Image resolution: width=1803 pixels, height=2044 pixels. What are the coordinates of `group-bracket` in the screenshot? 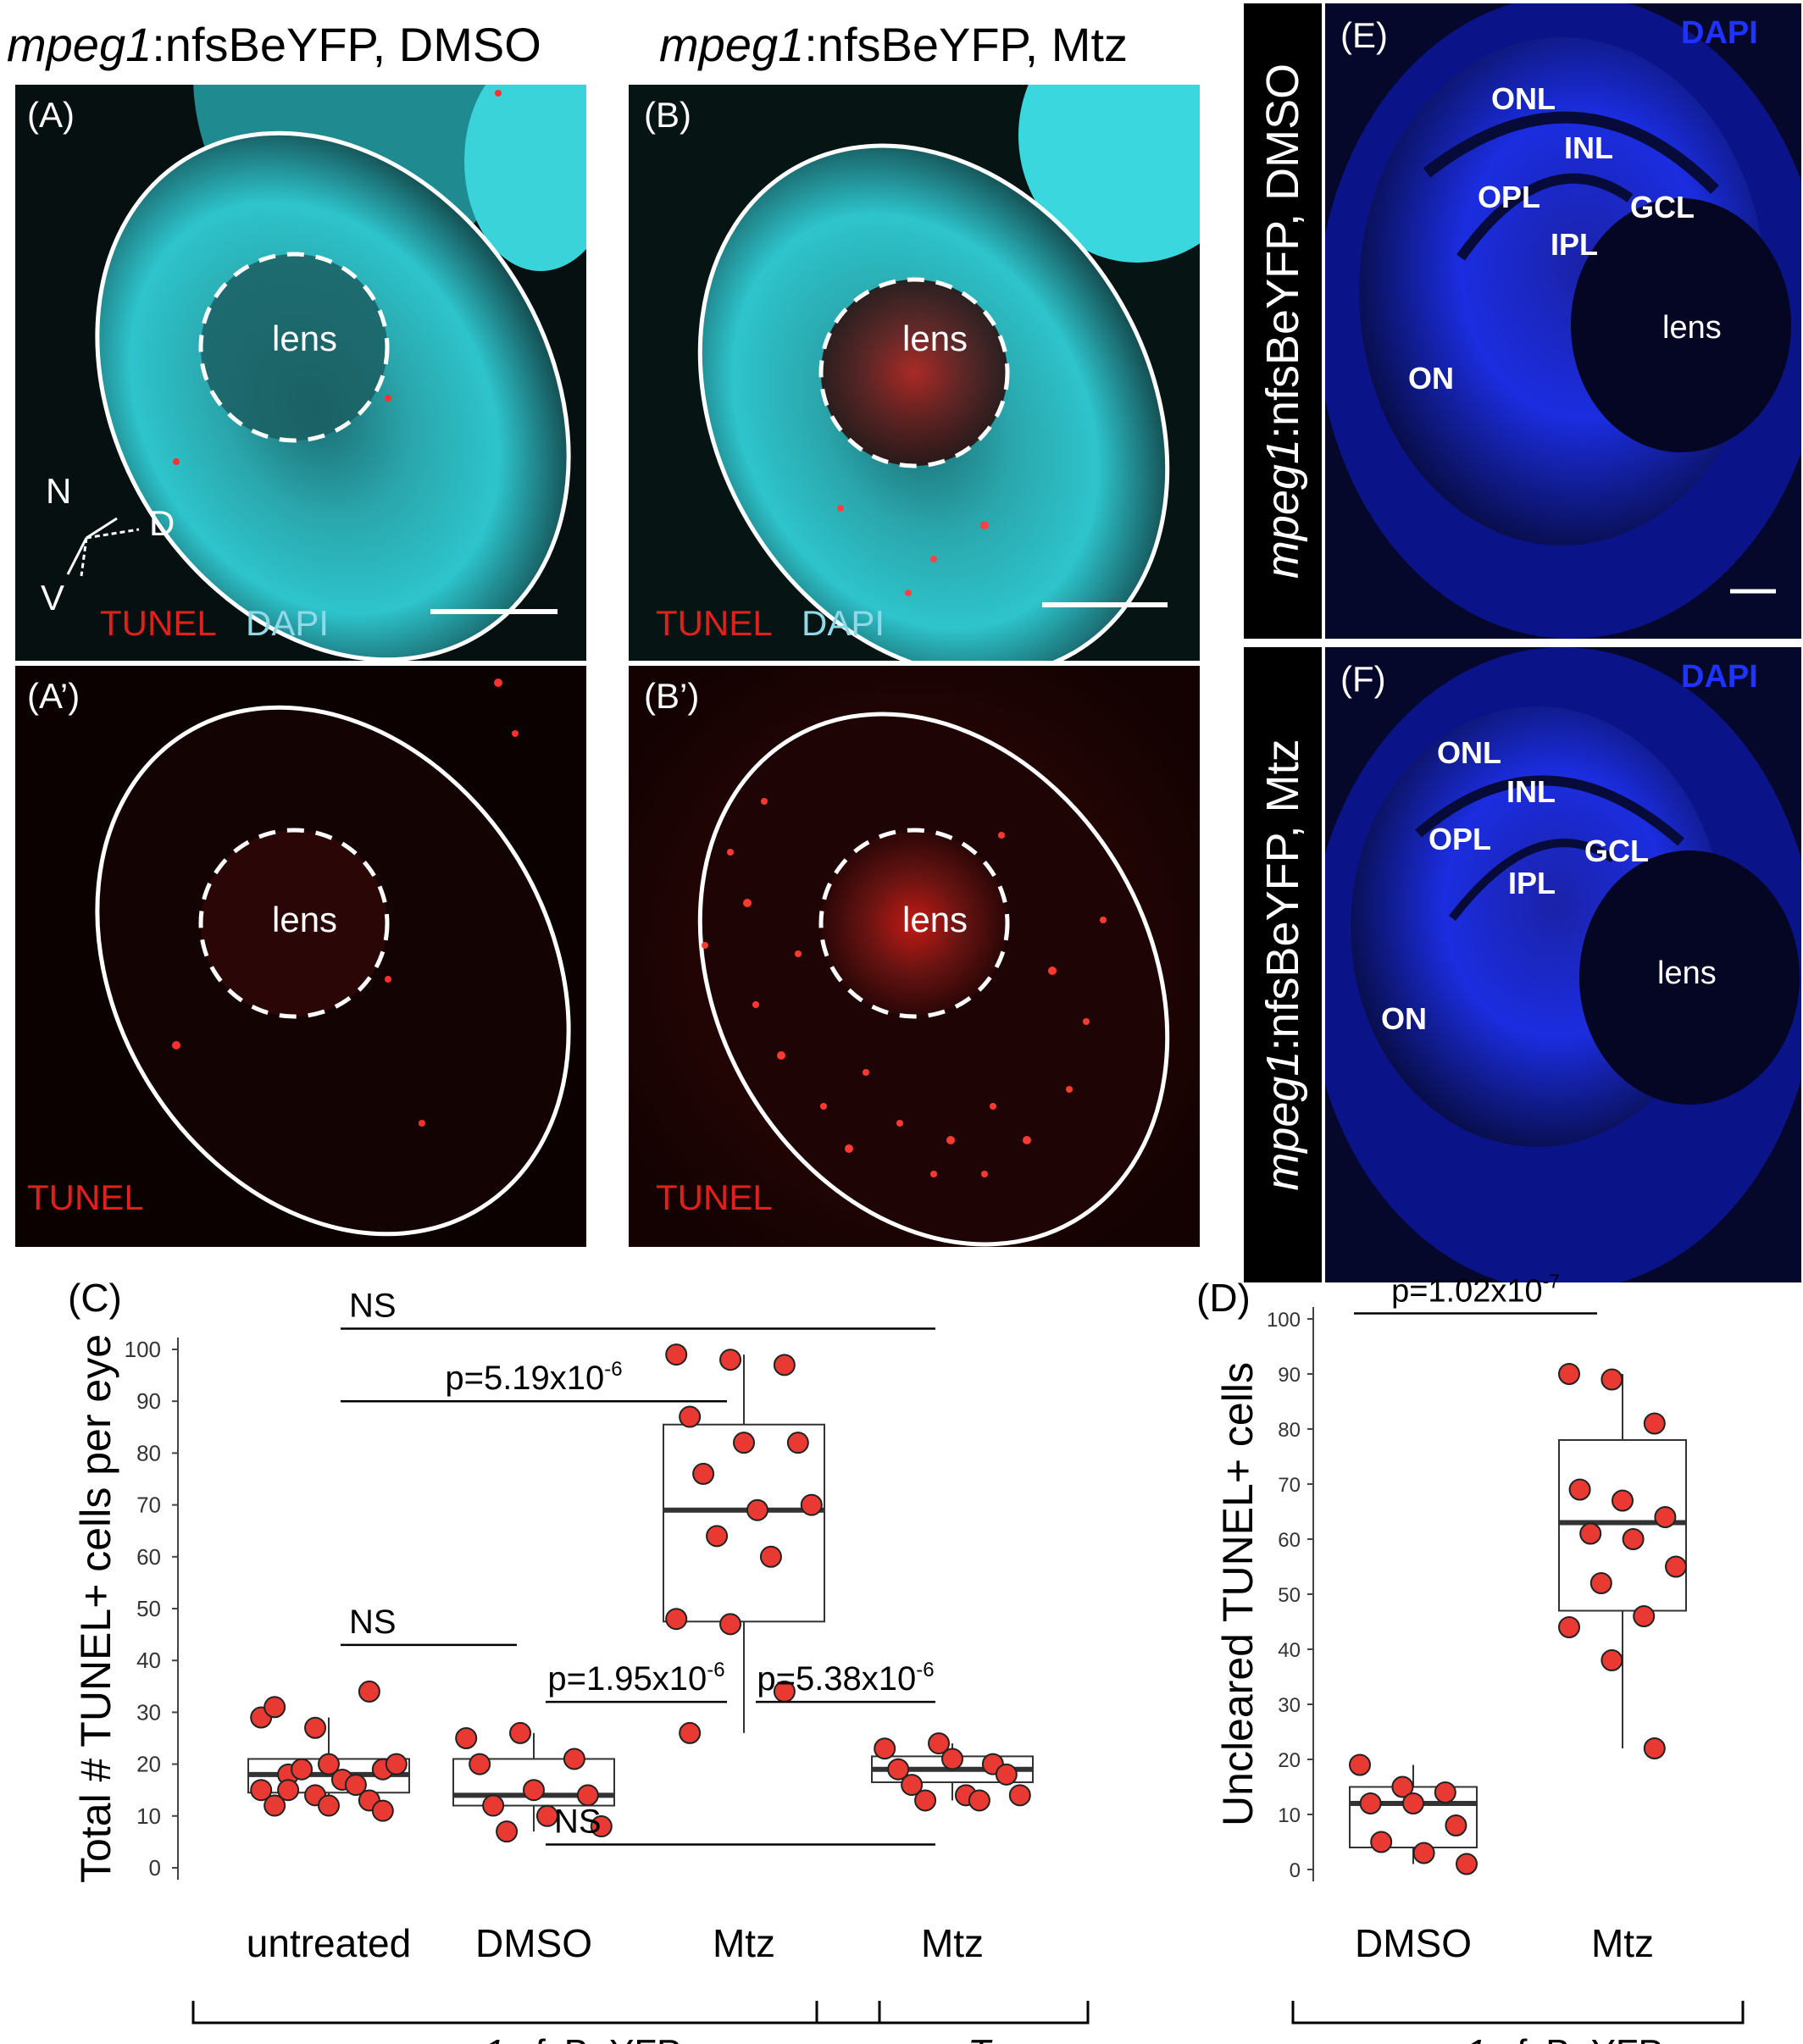 It's located at (536, 2013).